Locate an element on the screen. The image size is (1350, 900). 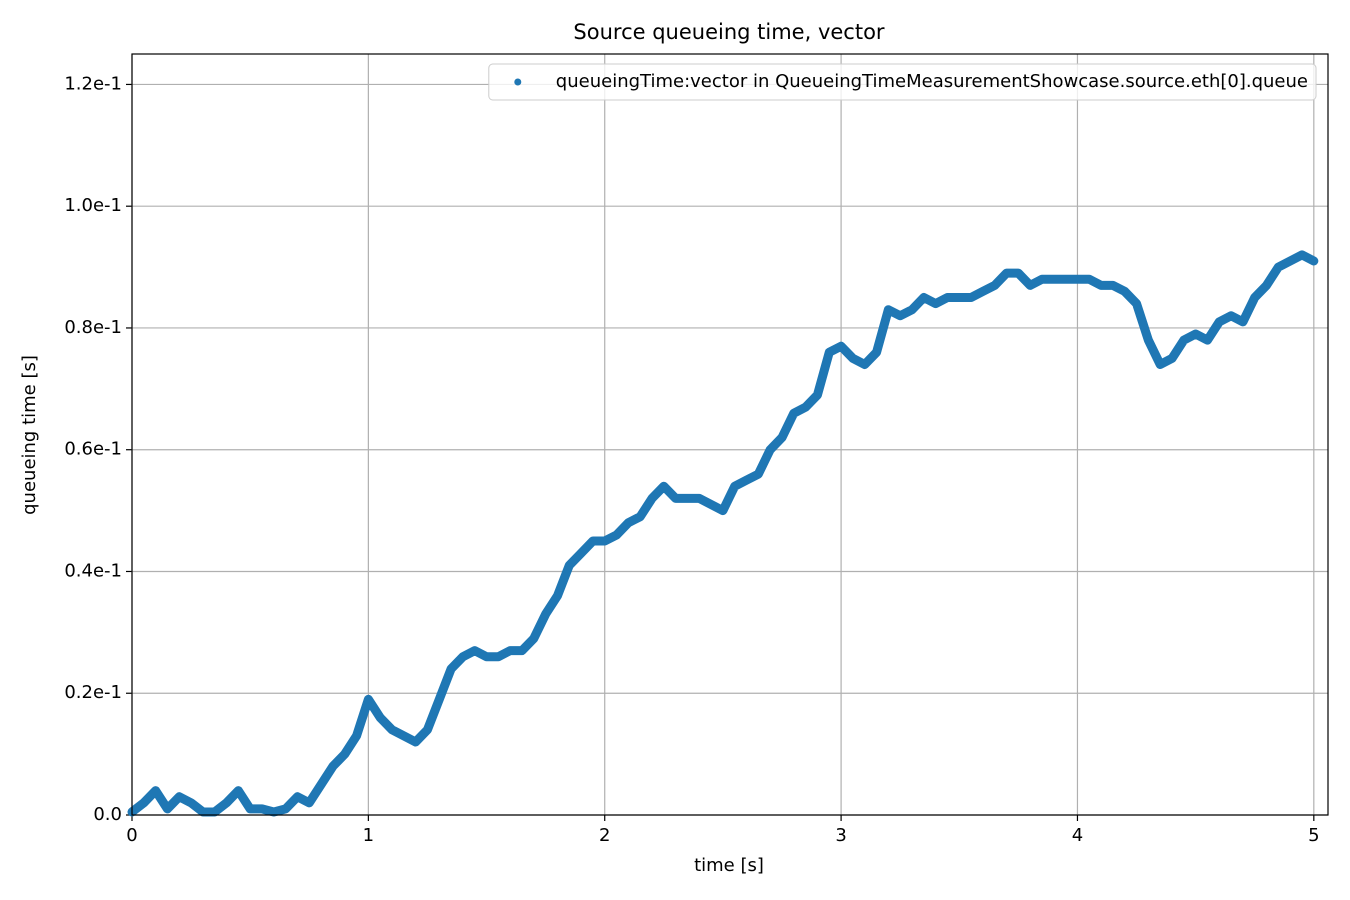
y-tick-label: 0.2e-1 is located at coordinates (93, 692).